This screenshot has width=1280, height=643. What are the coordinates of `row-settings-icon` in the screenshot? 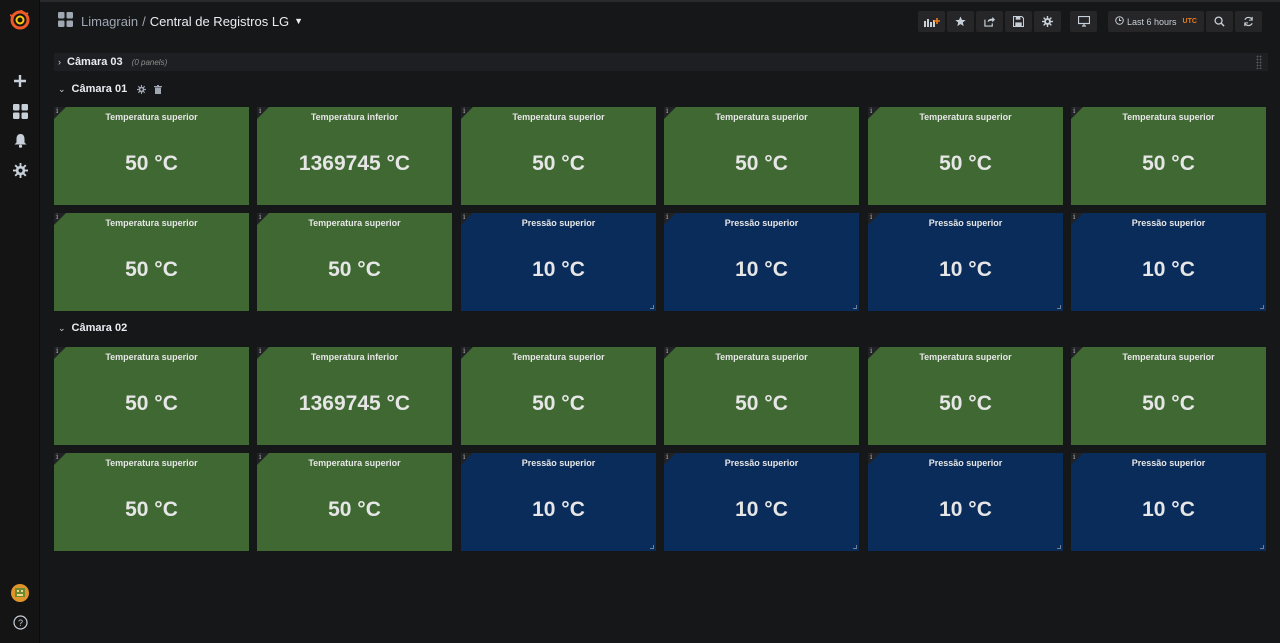 It's located at (141, 89).